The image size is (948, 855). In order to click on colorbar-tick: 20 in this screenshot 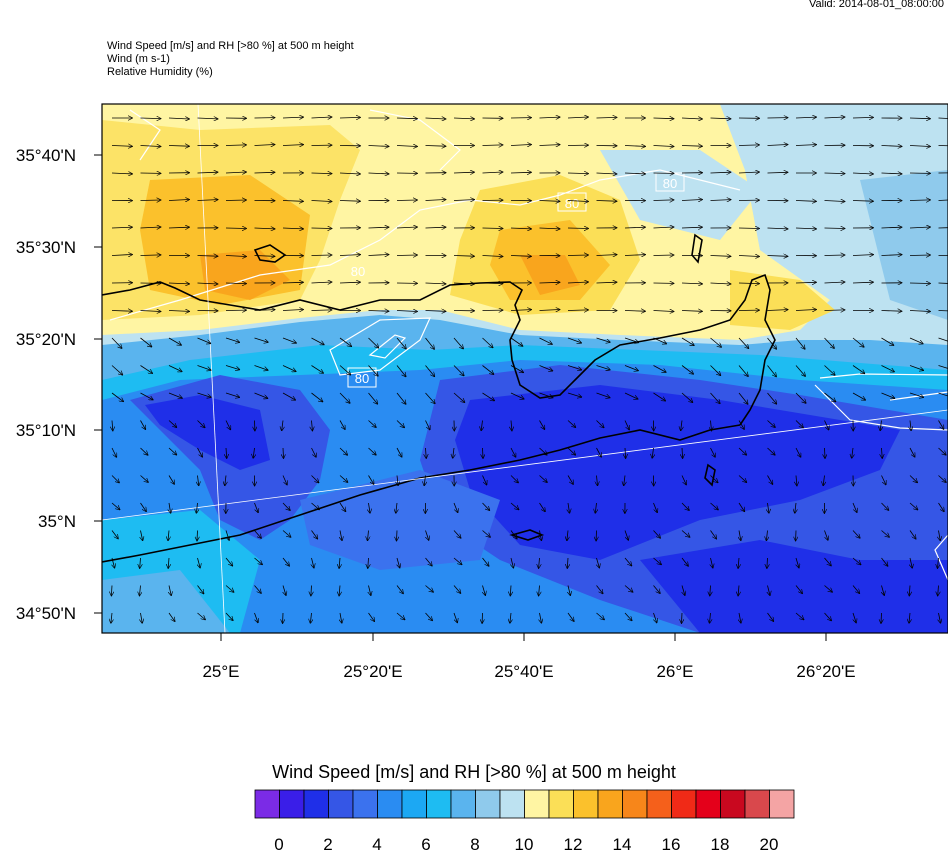, I will do `click(769, 845)`.